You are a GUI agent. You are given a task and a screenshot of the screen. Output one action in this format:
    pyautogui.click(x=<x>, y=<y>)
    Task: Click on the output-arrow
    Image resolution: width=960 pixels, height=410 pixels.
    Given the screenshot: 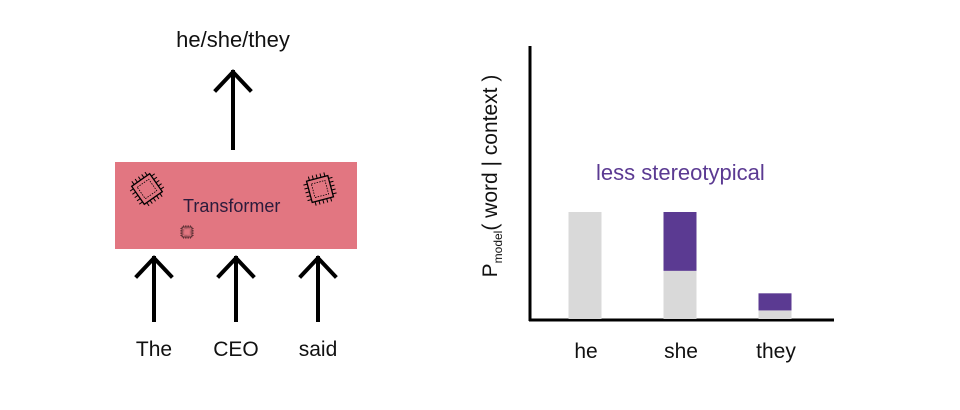 What is the action you would take?
    pyautogui.click(x=233, y=109)
    